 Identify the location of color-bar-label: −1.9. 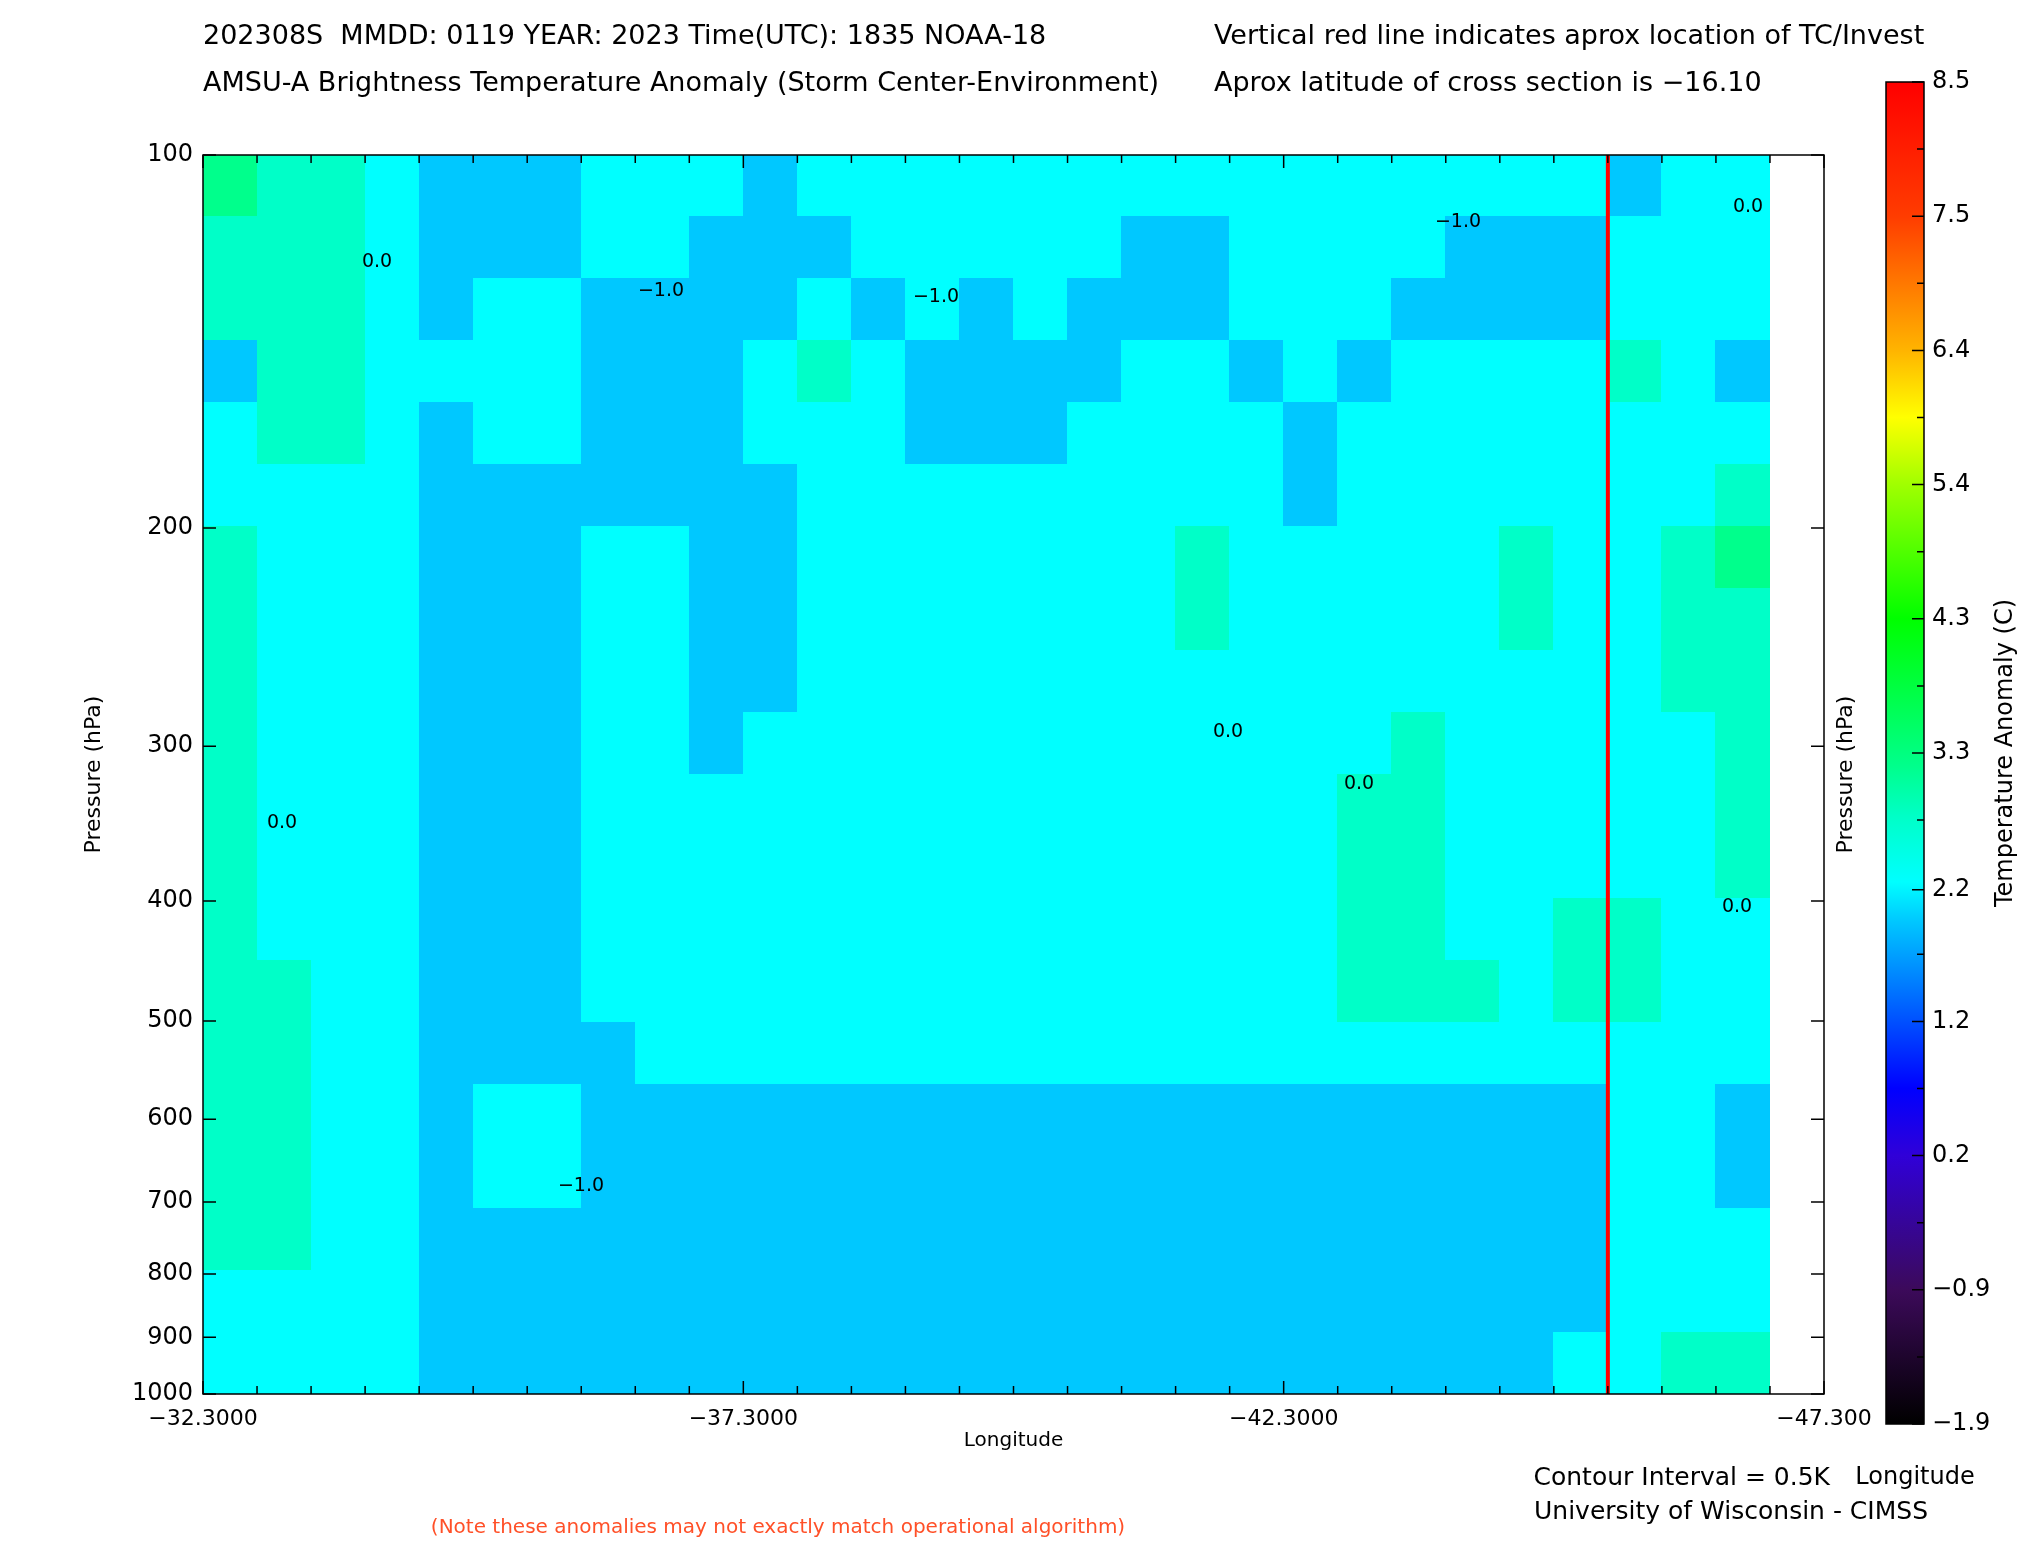
(1961, 1422).